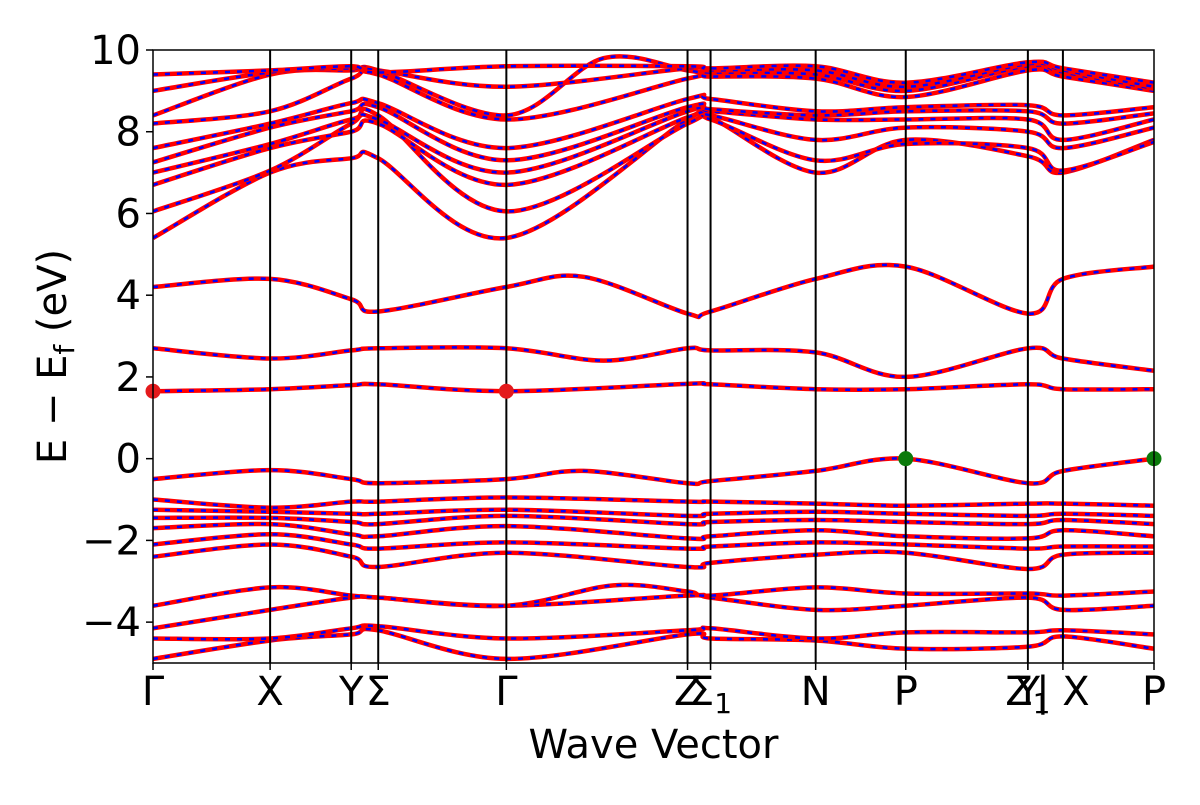  I want to click on y-tick-label: 4, so click(128, 296).